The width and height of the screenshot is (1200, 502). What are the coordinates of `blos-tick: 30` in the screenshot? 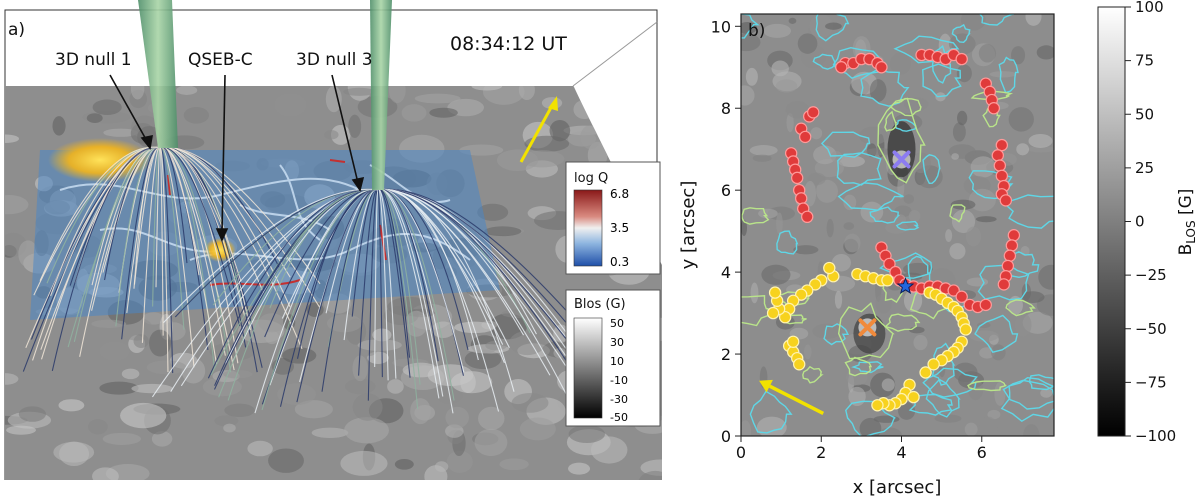 It's located at (617, 342).